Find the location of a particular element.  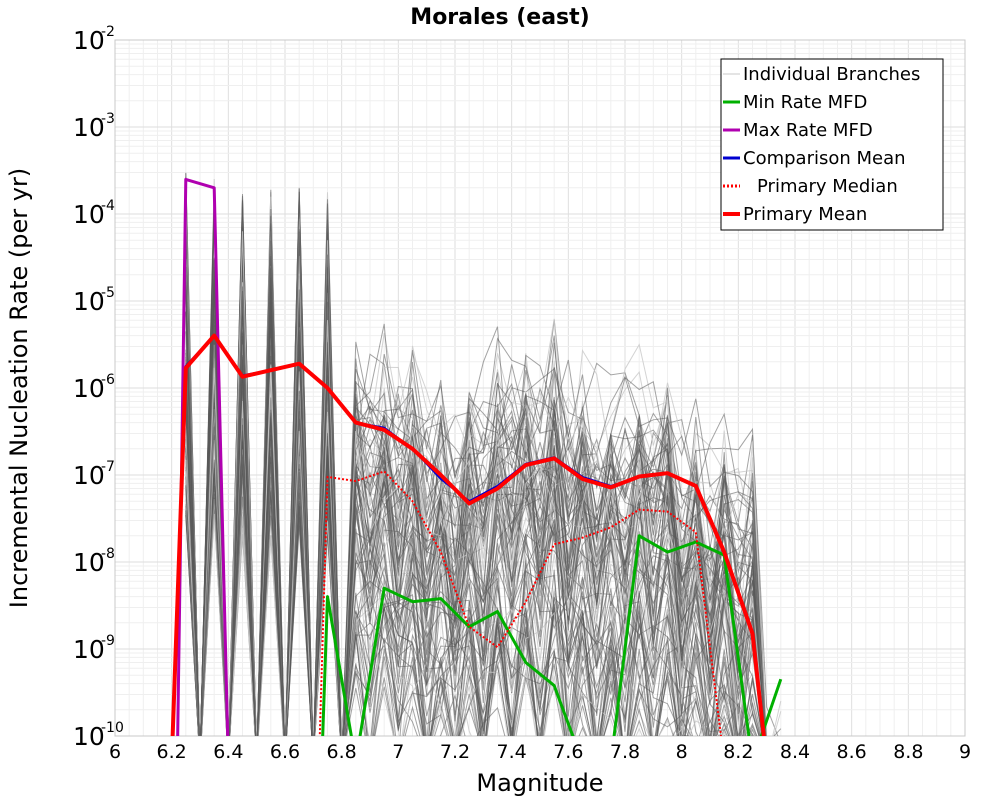

x-tick-label: 8.8 is located at coordinates (908, 752).